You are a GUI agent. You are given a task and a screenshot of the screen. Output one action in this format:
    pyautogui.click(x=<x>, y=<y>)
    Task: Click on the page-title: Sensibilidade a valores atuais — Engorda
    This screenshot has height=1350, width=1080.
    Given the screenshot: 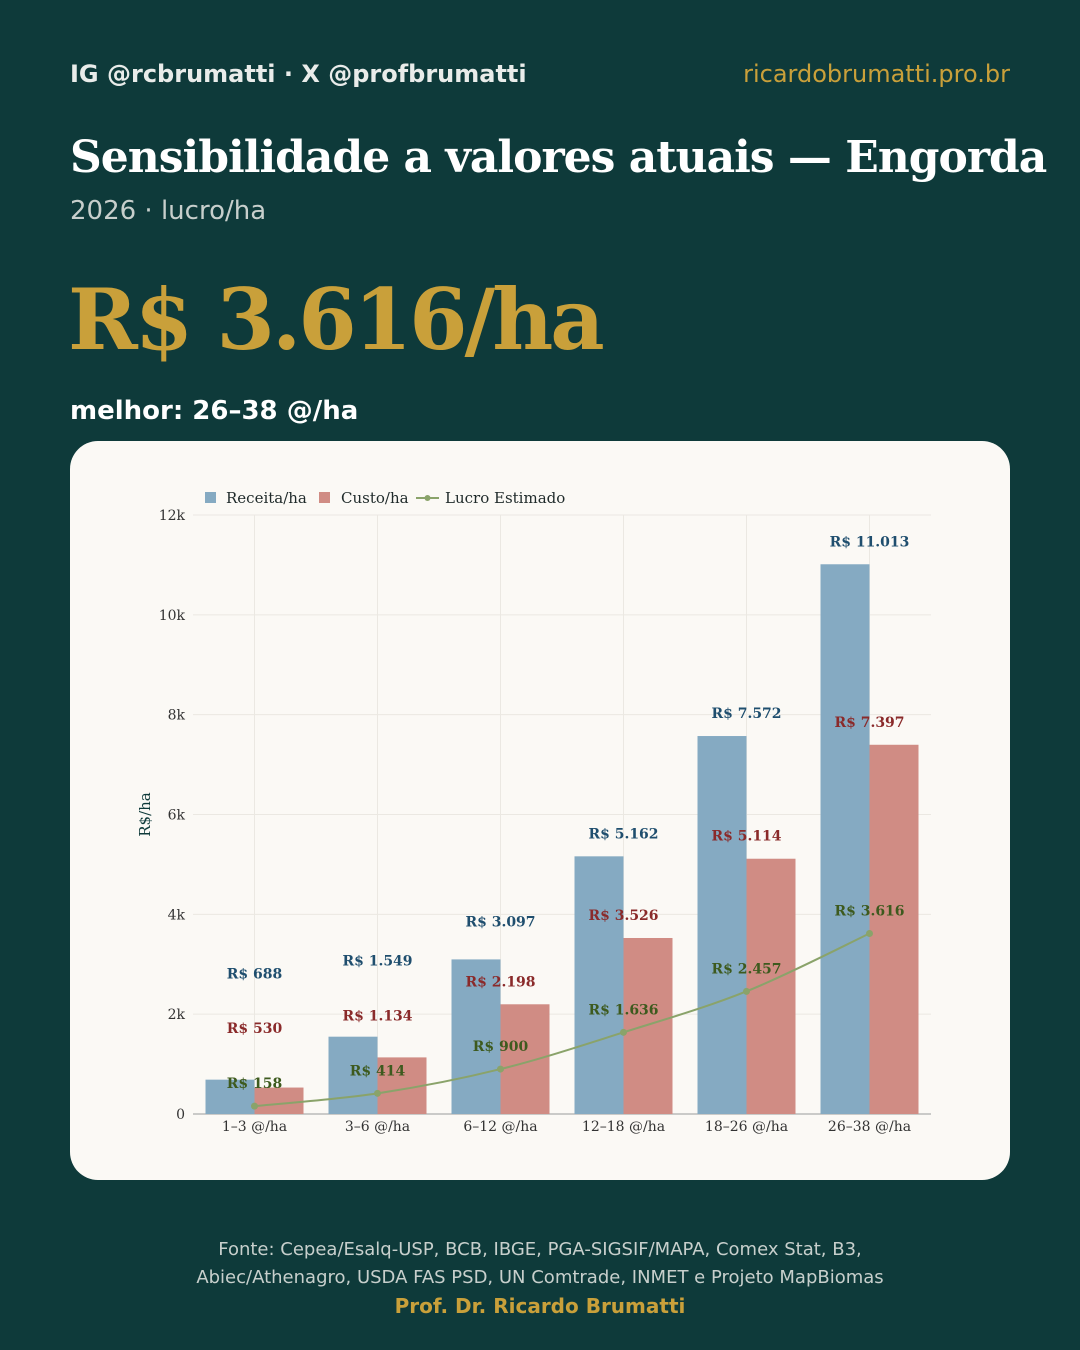 What is the action you would take?
    pyautogui.click(x=558, y=157)
    